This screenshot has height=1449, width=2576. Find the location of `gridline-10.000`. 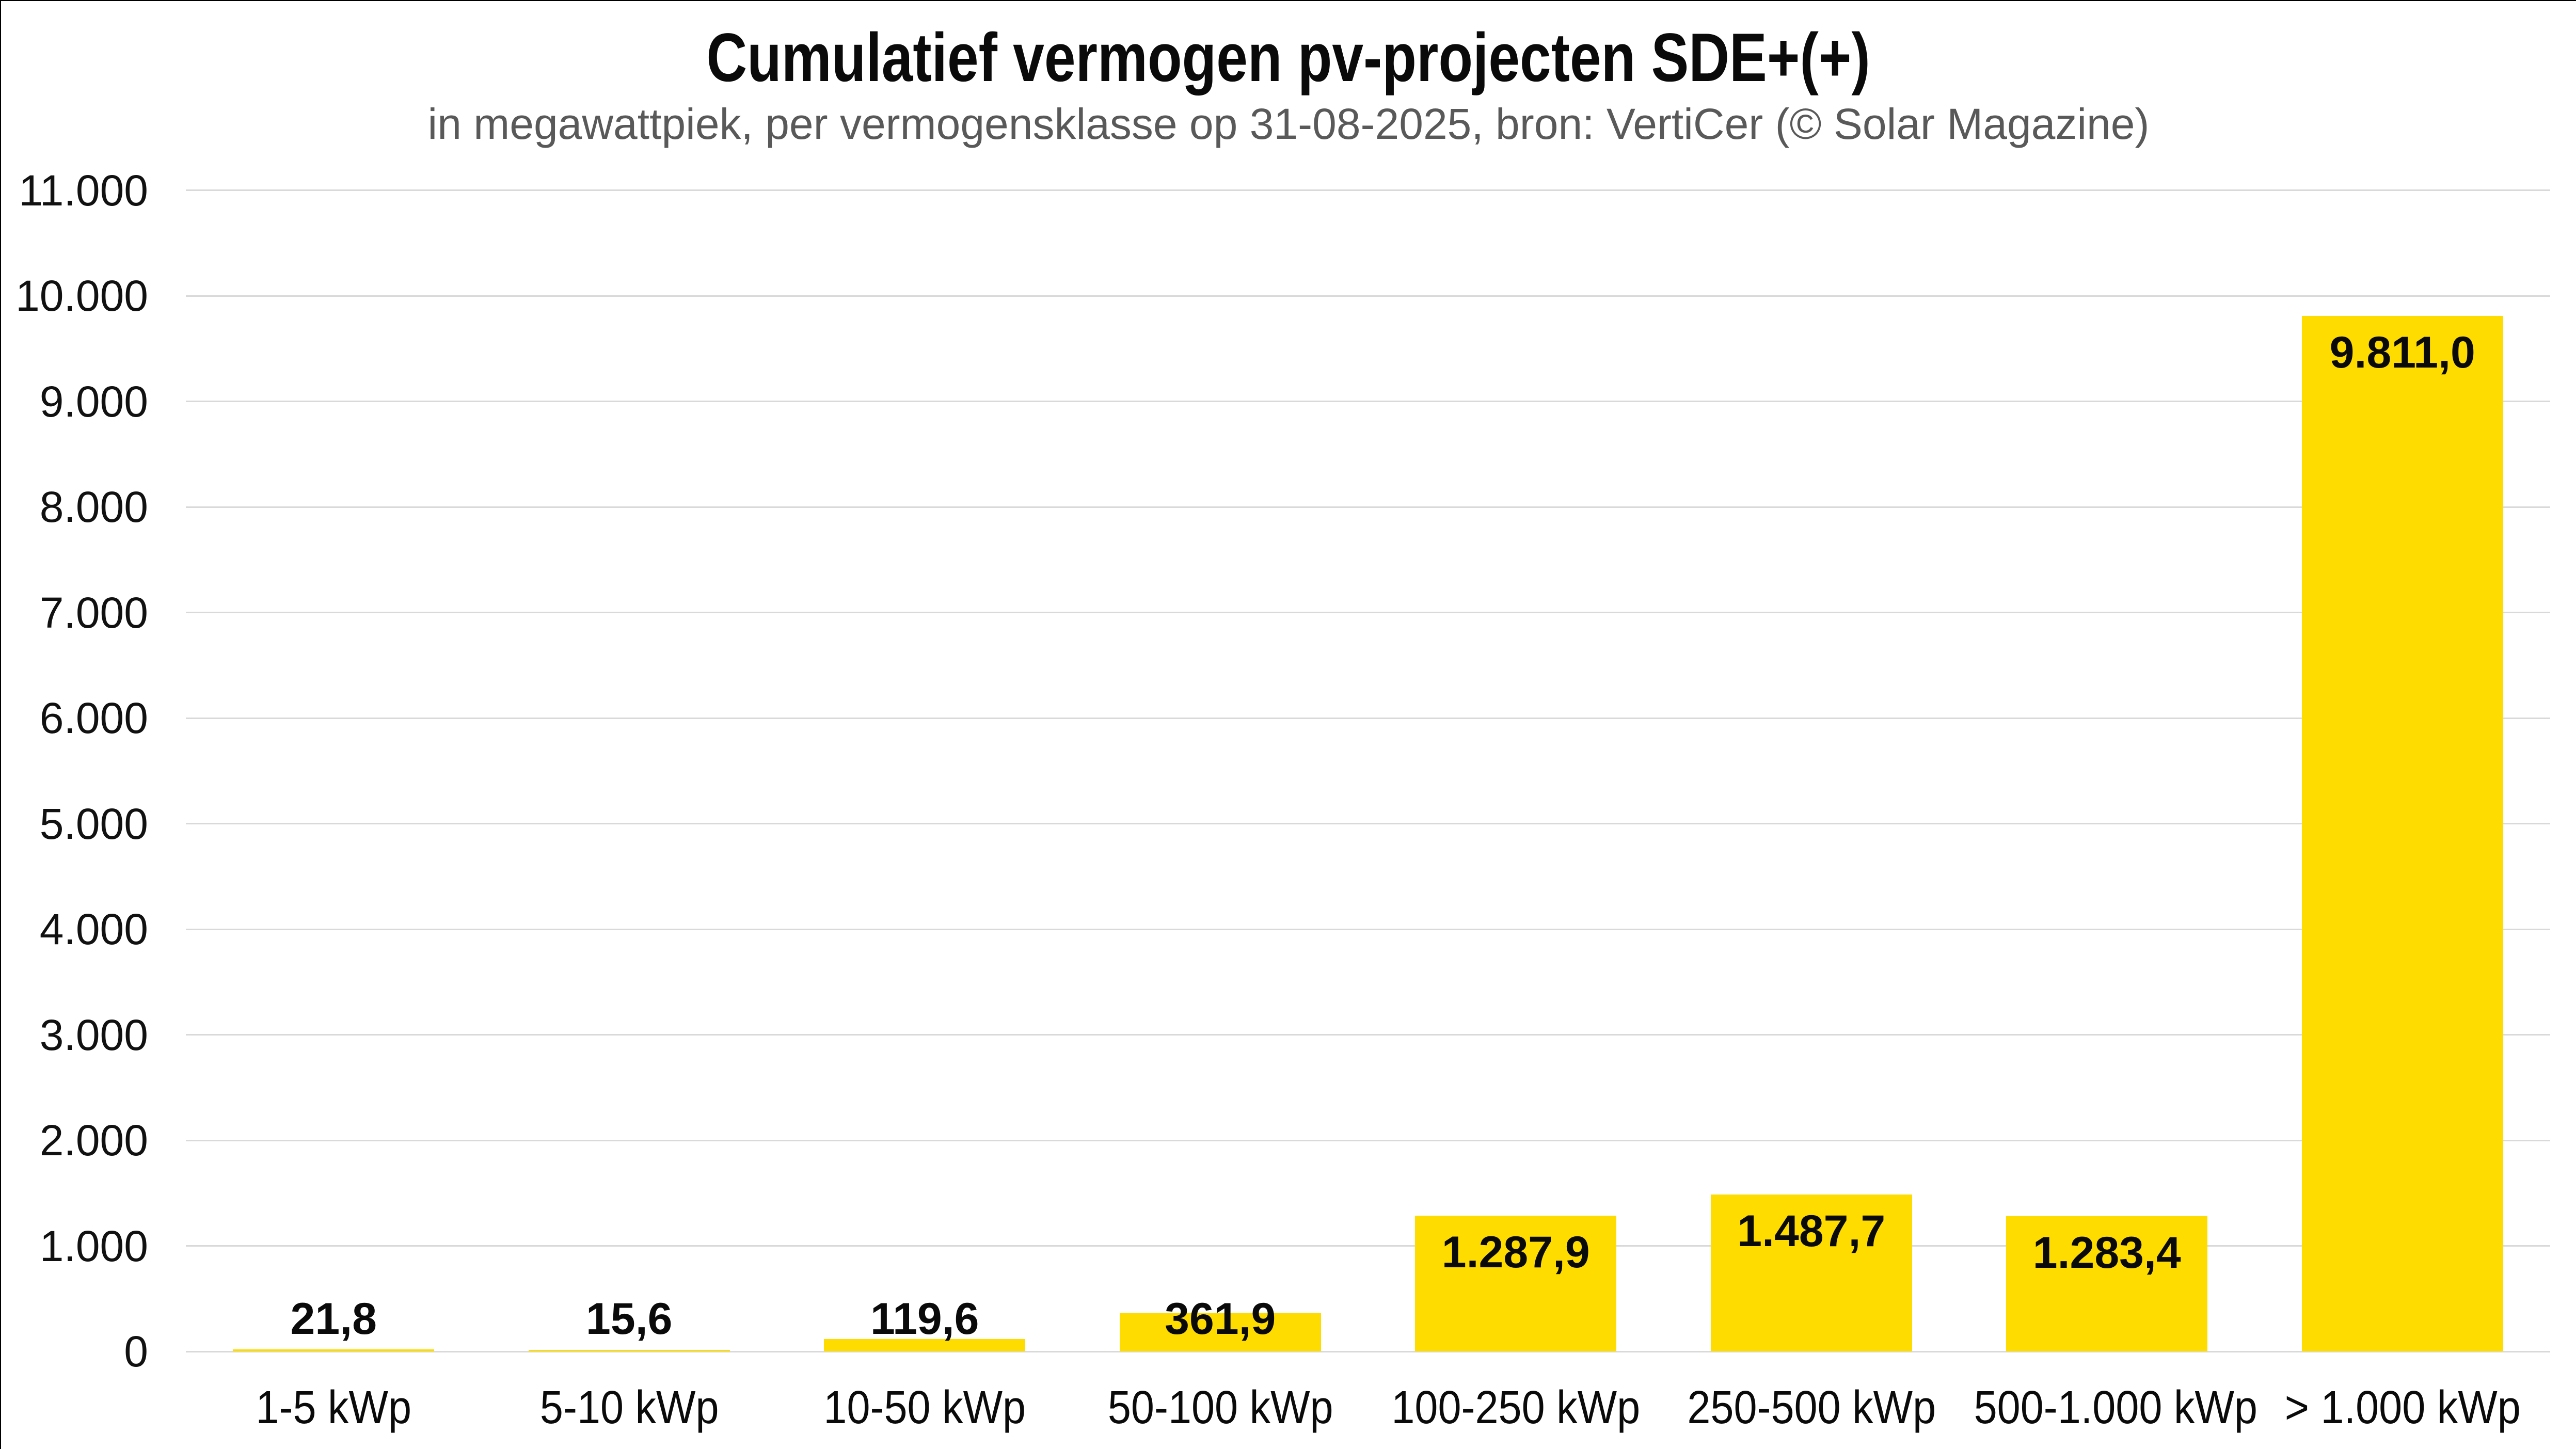

gridline-10.000 is located at coordinates (1368, 296).